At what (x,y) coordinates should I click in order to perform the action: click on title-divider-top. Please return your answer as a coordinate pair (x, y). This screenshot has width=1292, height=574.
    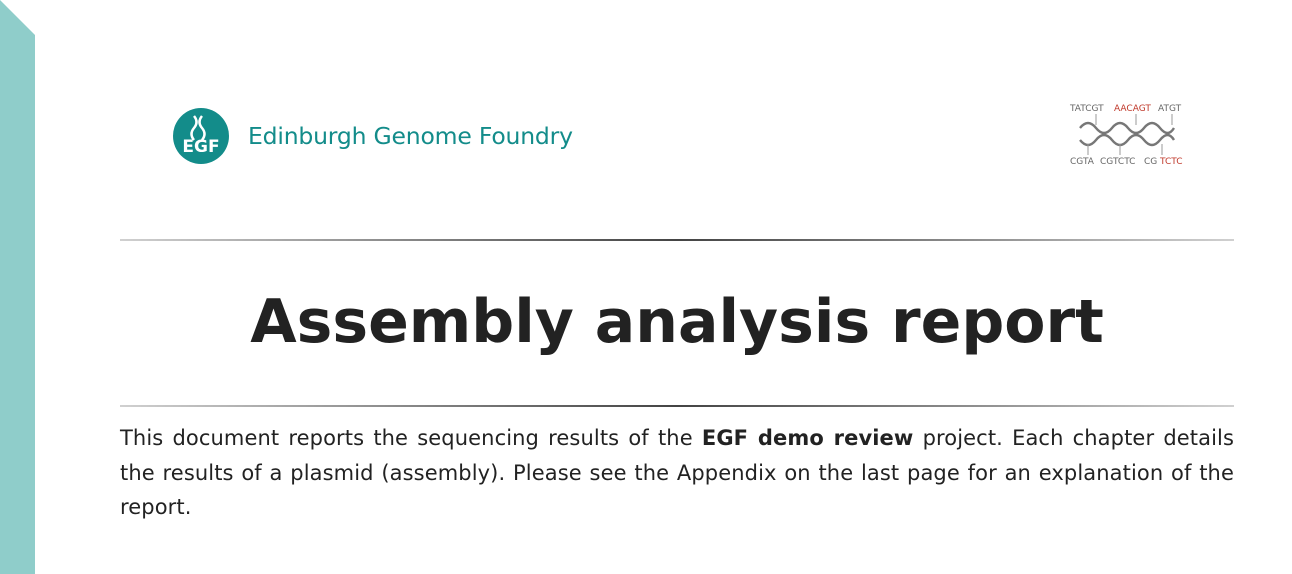
    Looking at the image, I should click on (677, 240).